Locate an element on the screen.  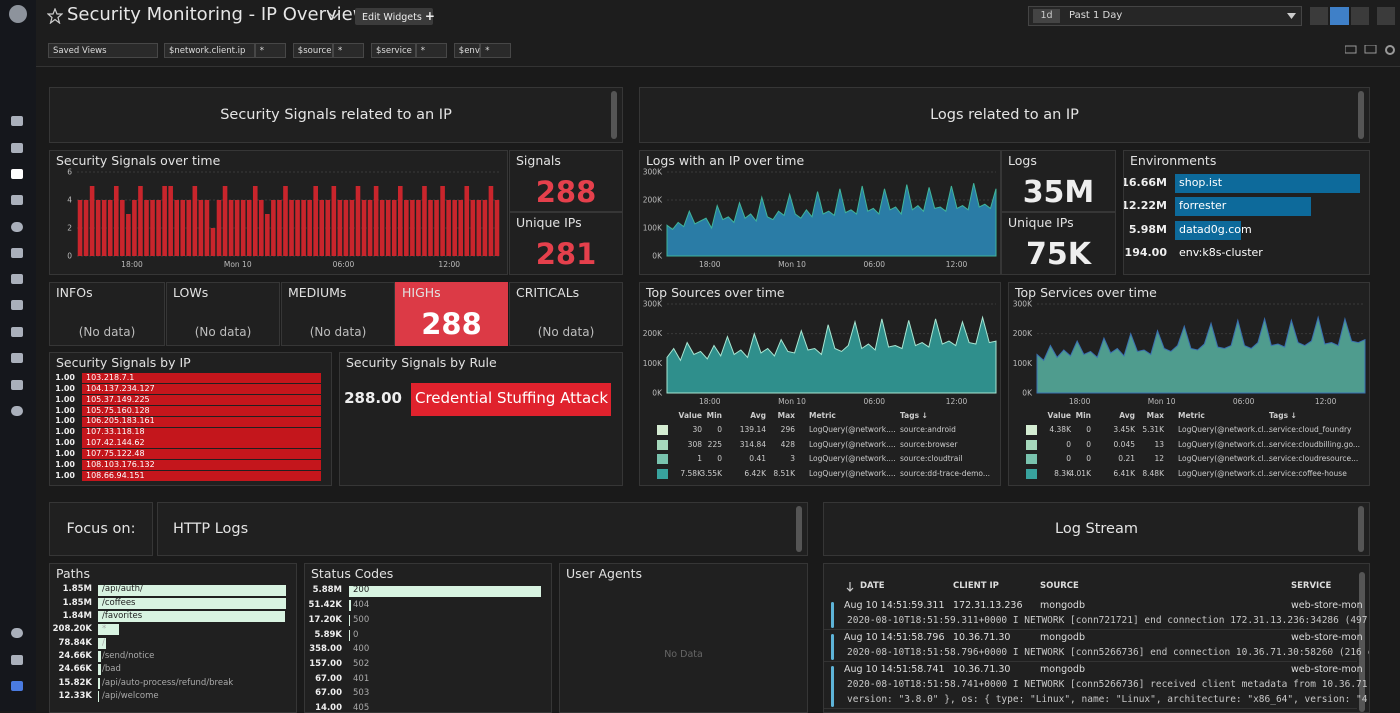
time-range: Past 1 Day is located at coordinates (1095, 15).